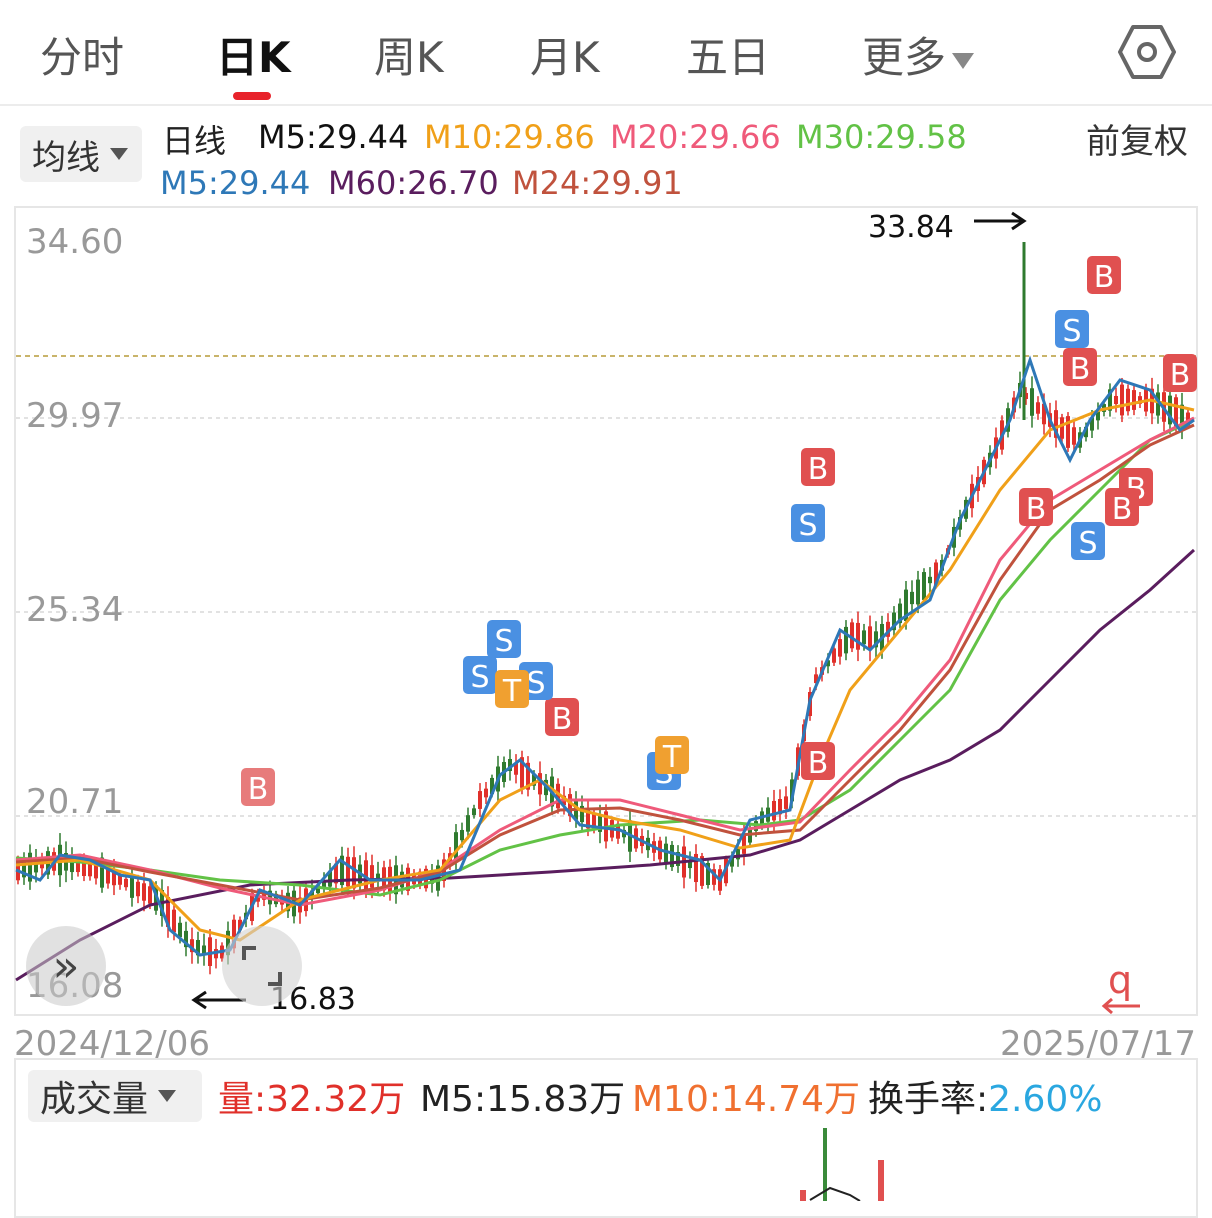 The width and height of the screenshot is (1212, 1218). Describe the element at coordinates (82, 57) in the screenshot. I see `tab-intraday: 分时` at that location.